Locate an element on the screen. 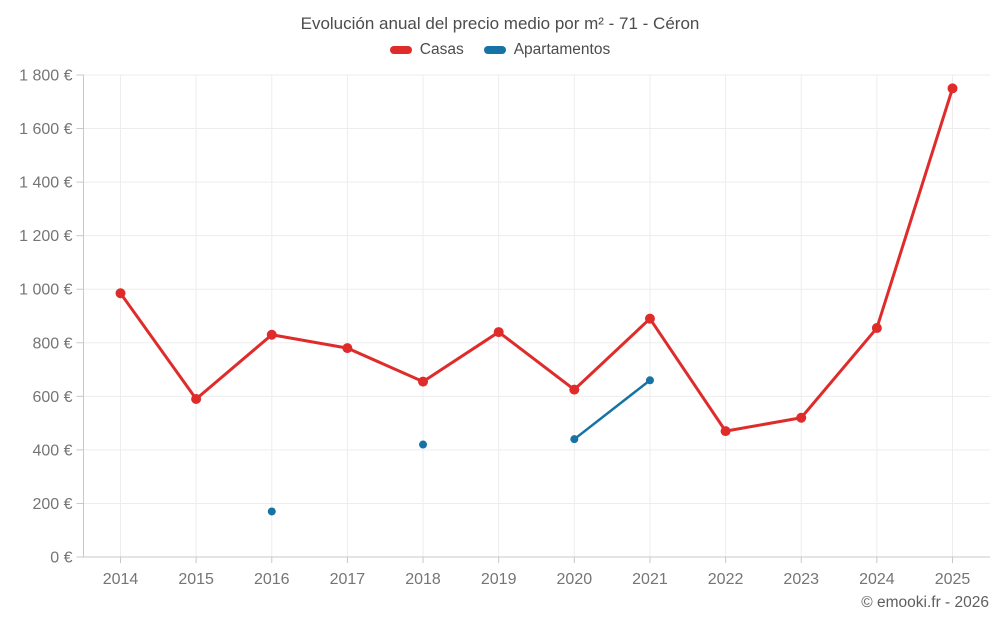  x-axis-label: 2022 is located at coordinates (726, 579).